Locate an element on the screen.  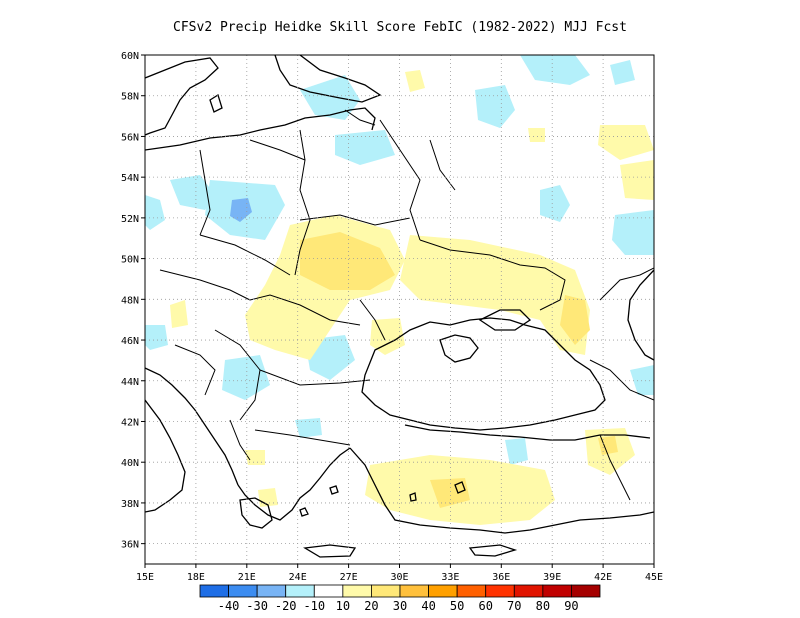
coastline-crimea is located at coordinates (459, 348).